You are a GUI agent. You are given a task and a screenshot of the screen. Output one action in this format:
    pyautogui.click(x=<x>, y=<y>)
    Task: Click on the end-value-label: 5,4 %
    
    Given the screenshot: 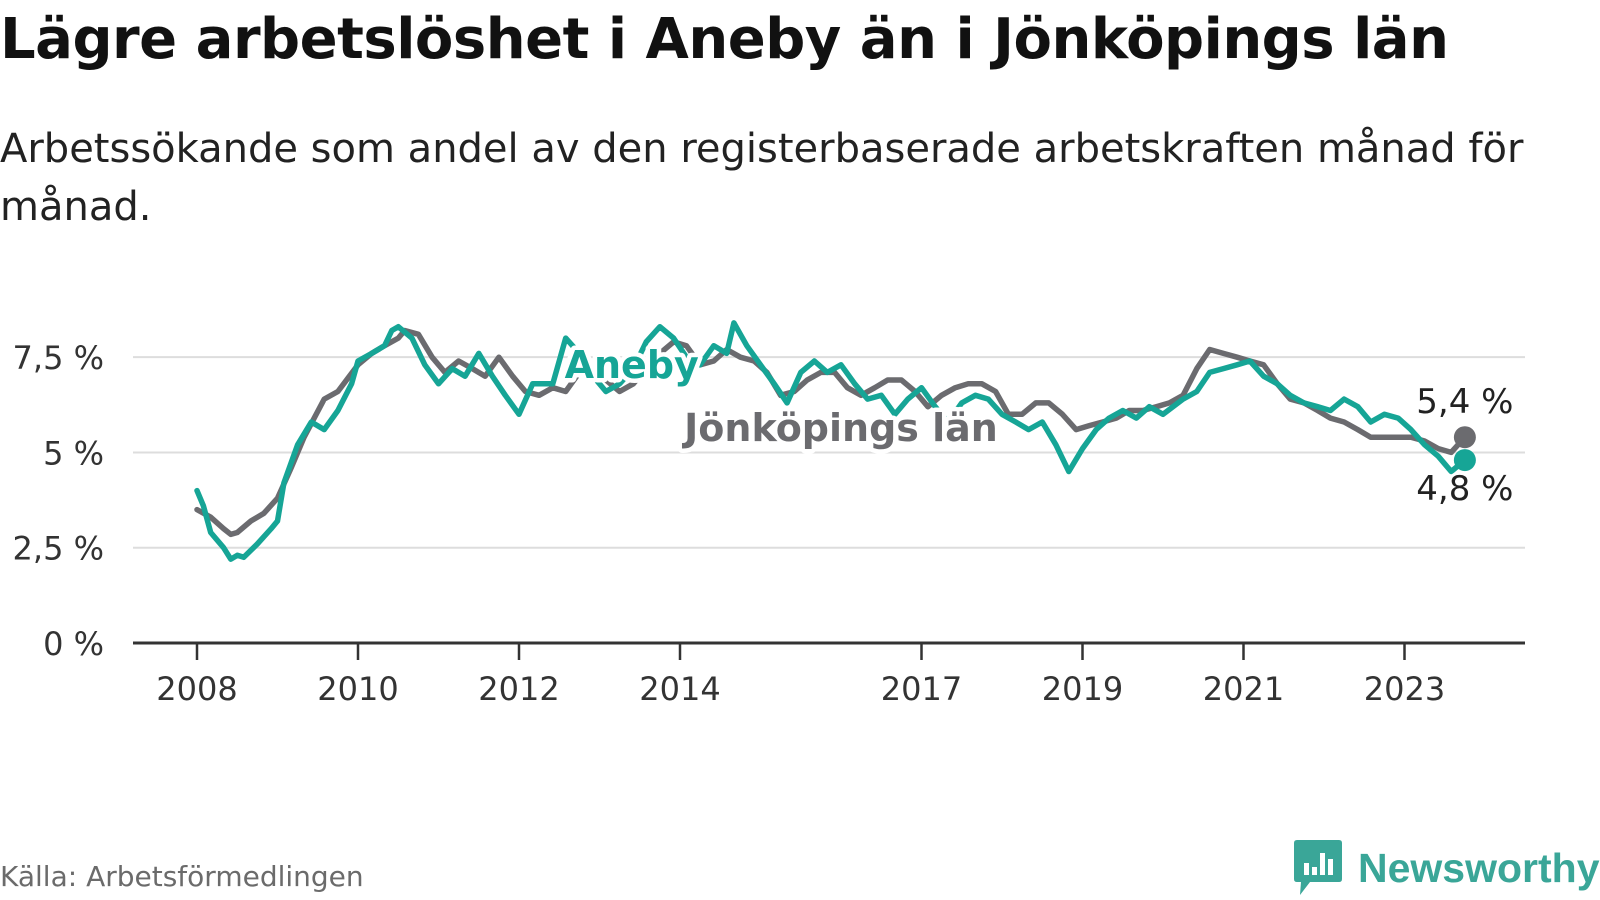 What is the action you would take?
    pyautogui.click(x=1464, y=402)
    